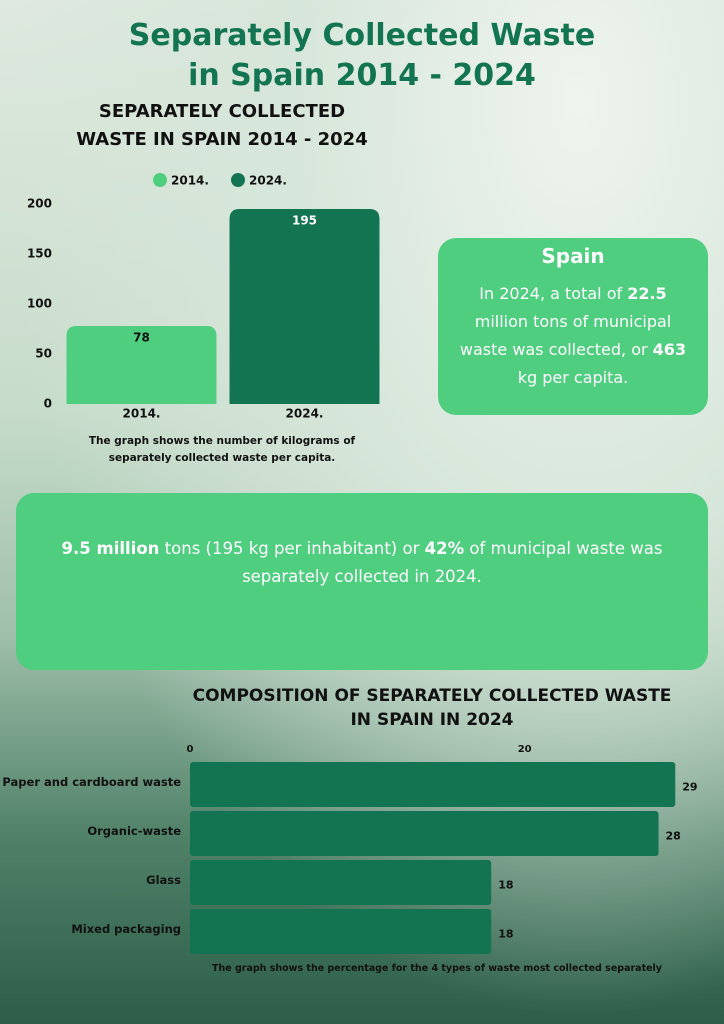  Describe the element at coordinates (673, 836) in the screenshot. I see `data-label: 28` at that location.